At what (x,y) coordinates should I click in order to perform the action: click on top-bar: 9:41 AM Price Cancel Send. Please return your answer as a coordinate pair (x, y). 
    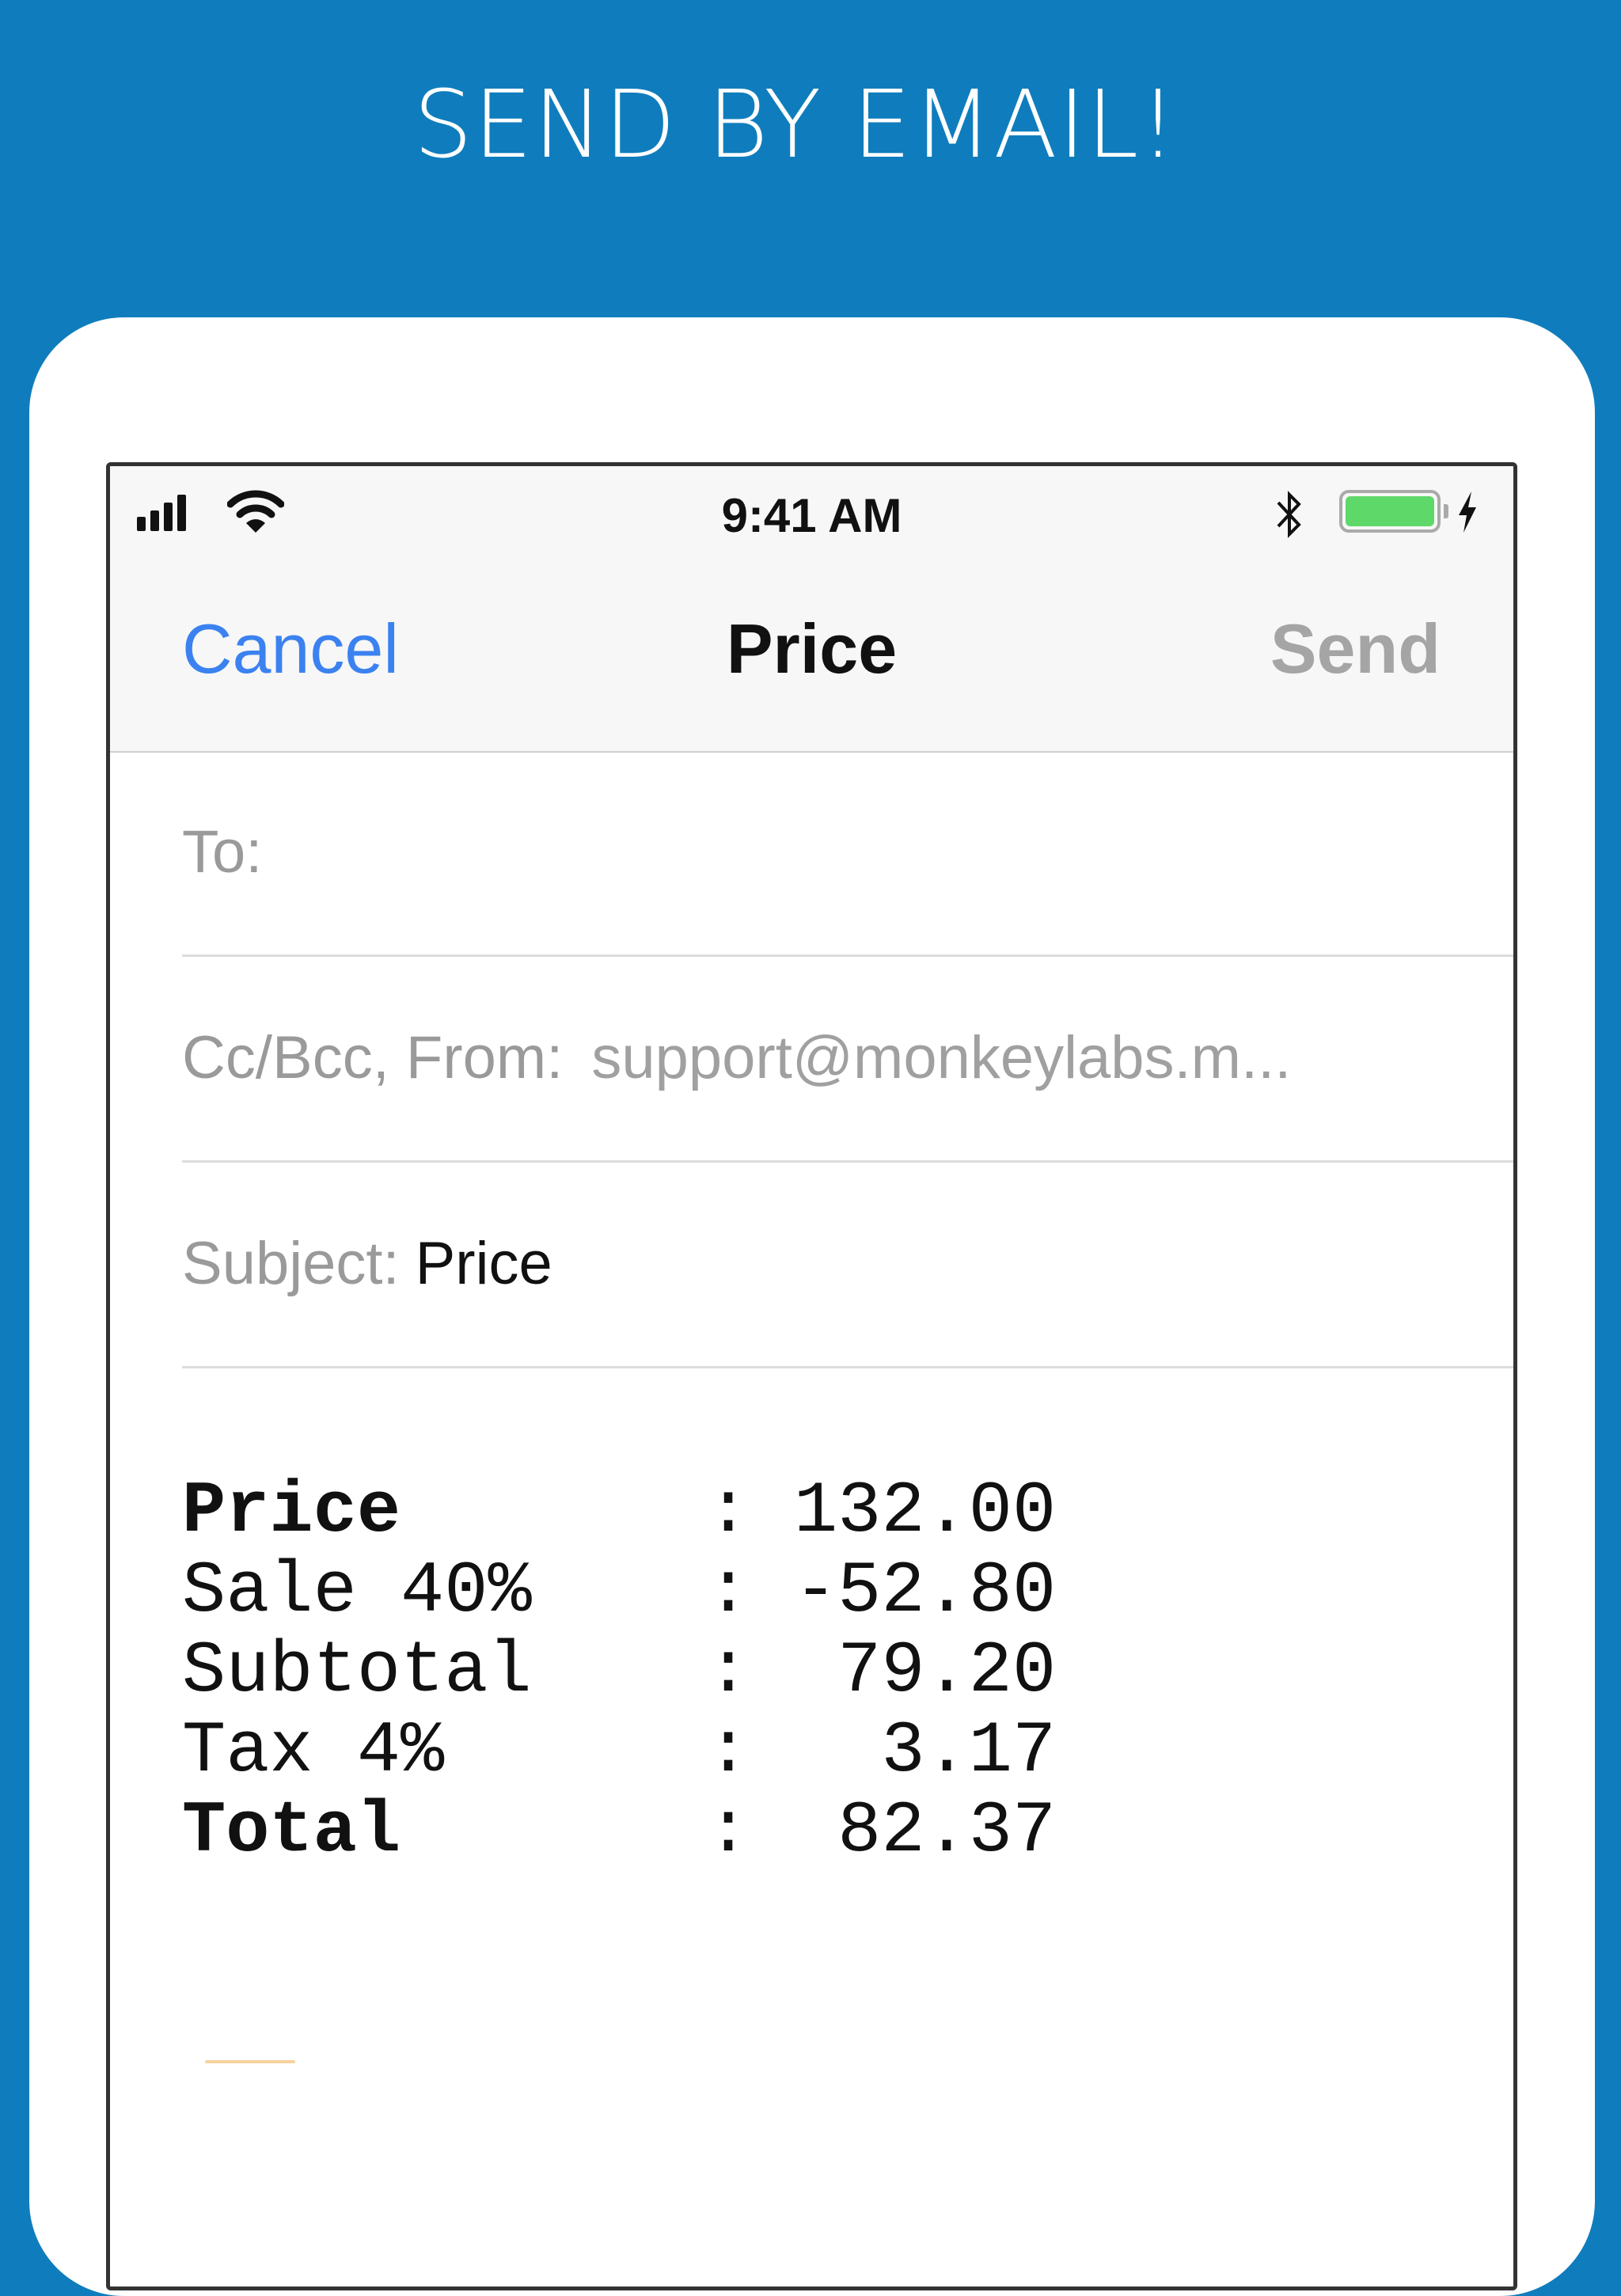
    Looking at the image, I should click on (812, 609).